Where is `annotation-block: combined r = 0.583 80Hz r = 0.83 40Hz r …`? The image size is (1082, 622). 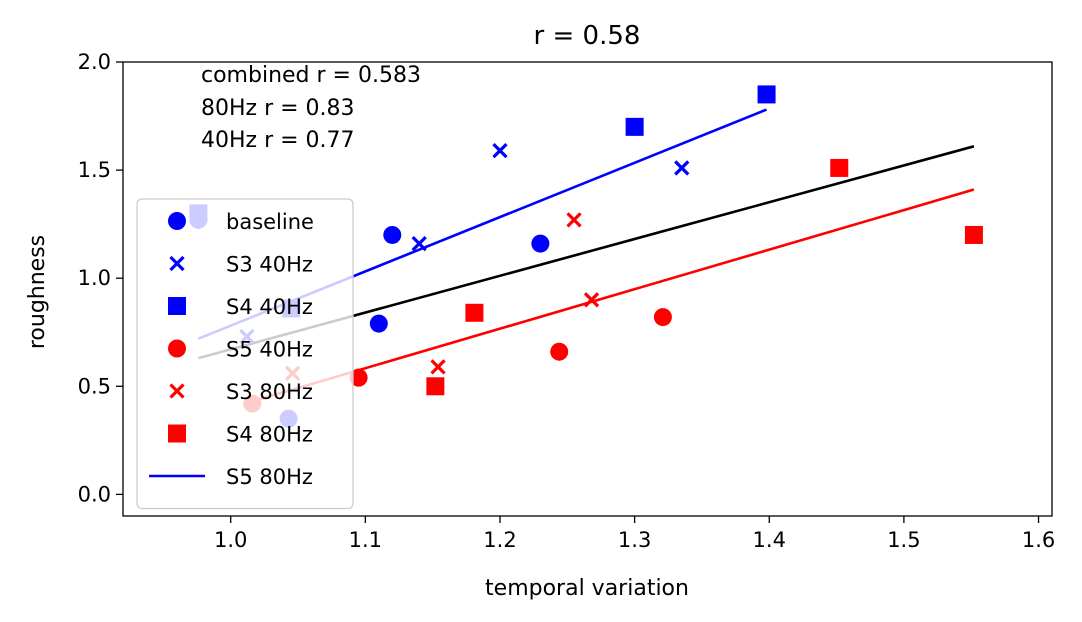 annotation-block: combined r = 0.583 80Hz r = 0.83 40Hz r … is located at coordinates (311, 108).